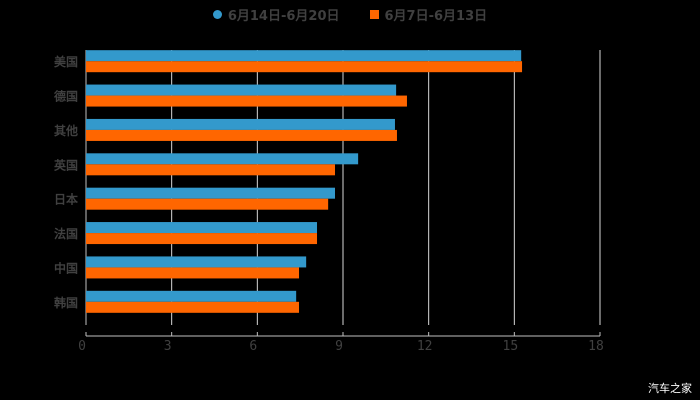 Image resolution: width=700 pixels, height=400 pixels. I want to click on x-tick-label: 3, so click(168, 346).